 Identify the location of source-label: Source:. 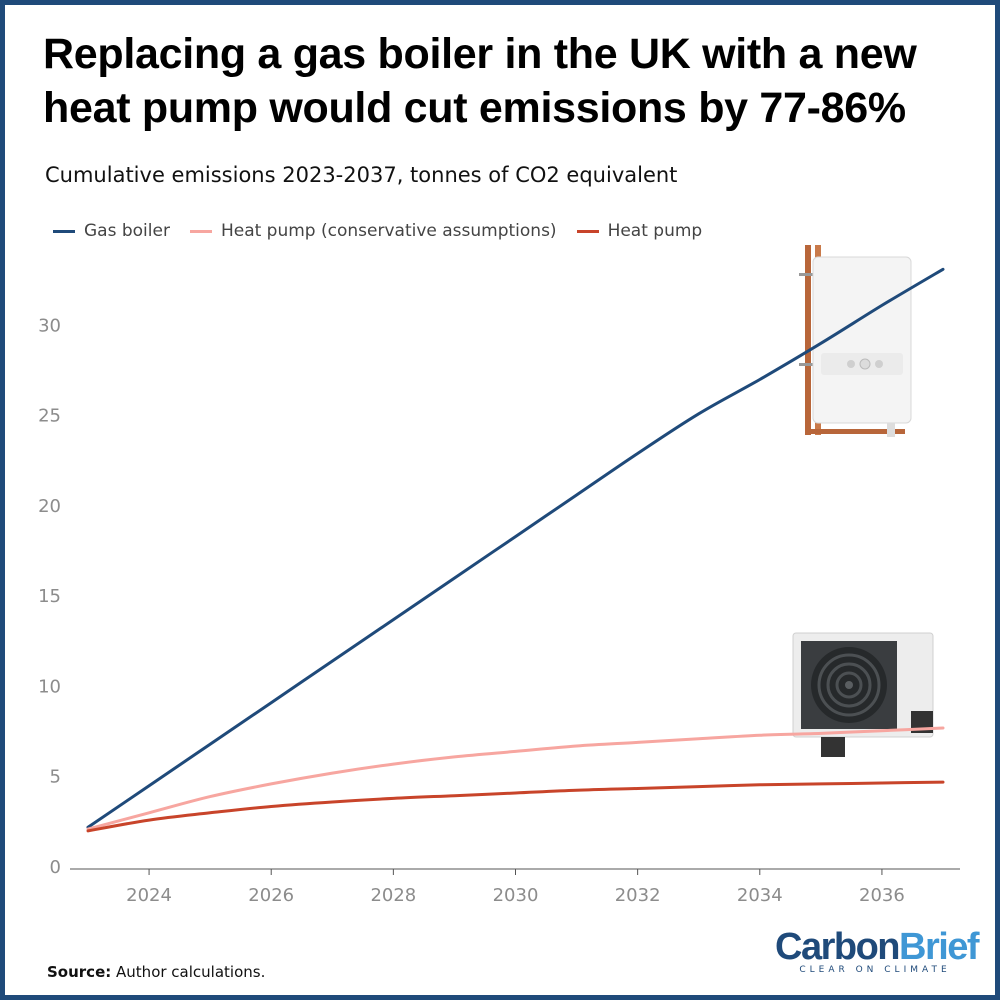
(79, 972).